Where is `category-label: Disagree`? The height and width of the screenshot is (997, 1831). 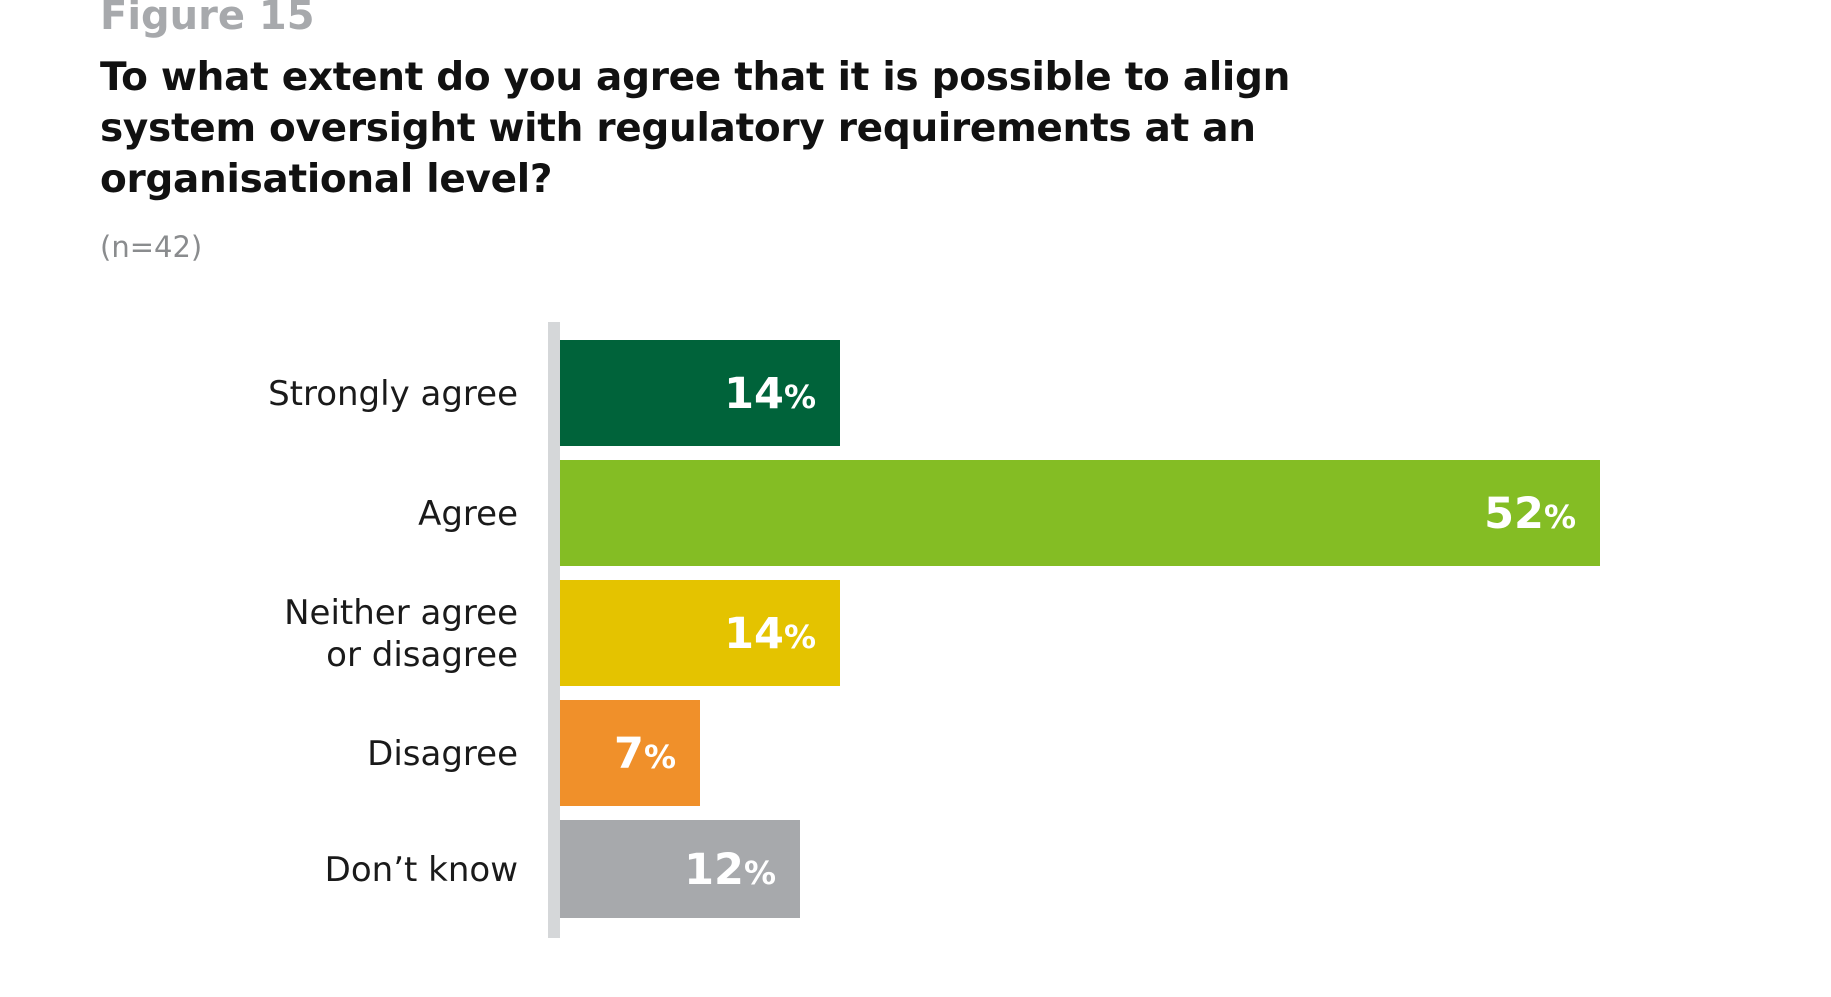 category-label: Disagree is located at coordinates (442, 754).